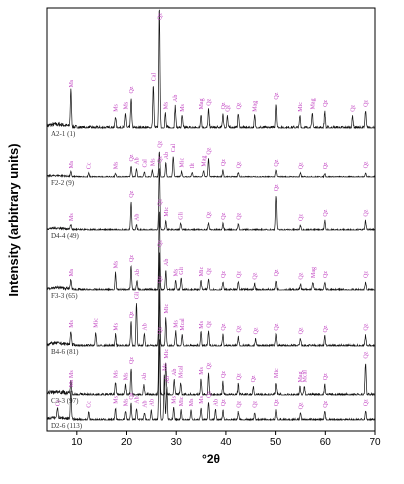 The height and width of the screenshot is (484, 404). What do you see at coordinates (65, 401) in the screenshot?
I see `series-label: C3-3 (97)` at bounding box center [65, 401].